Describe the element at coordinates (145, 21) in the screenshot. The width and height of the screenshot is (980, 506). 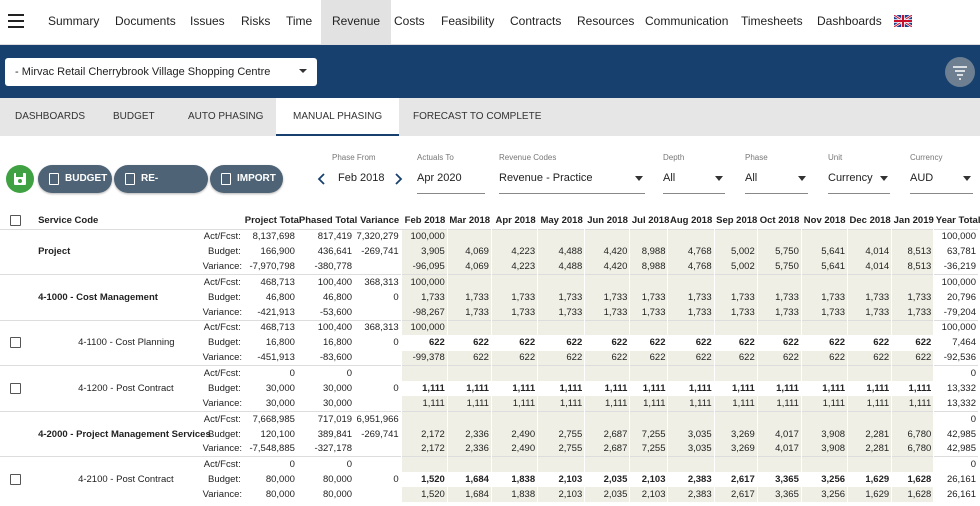
I see `nav-item: Documents` at that location.